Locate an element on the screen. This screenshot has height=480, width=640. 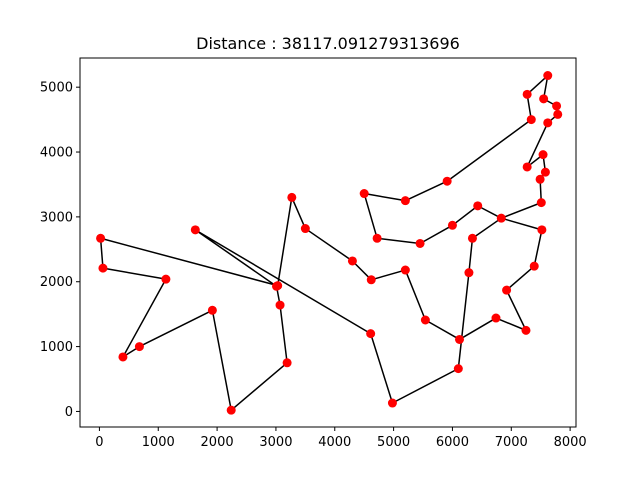
x-tick-label: 4000 is located at coordinates (334, 442).